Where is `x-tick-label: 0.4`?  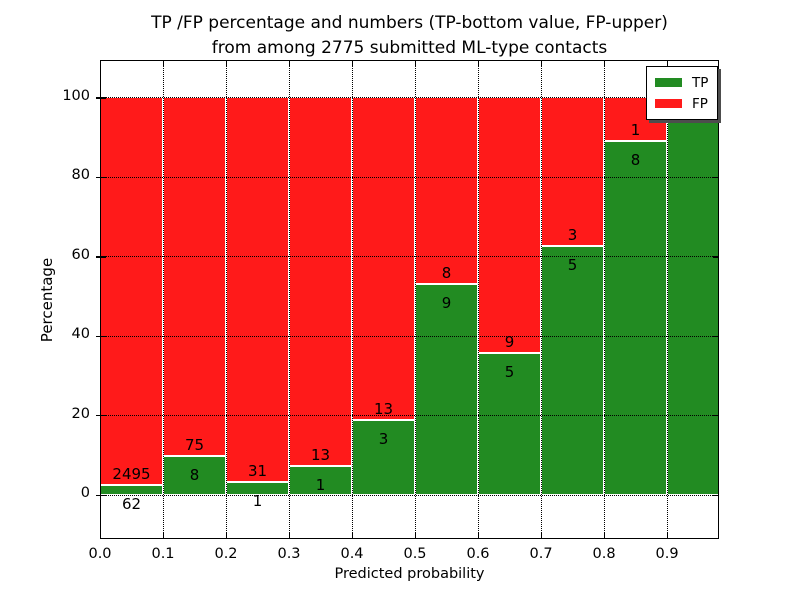 x-tick-label: 0.4 is located at coordinates (352, 554).